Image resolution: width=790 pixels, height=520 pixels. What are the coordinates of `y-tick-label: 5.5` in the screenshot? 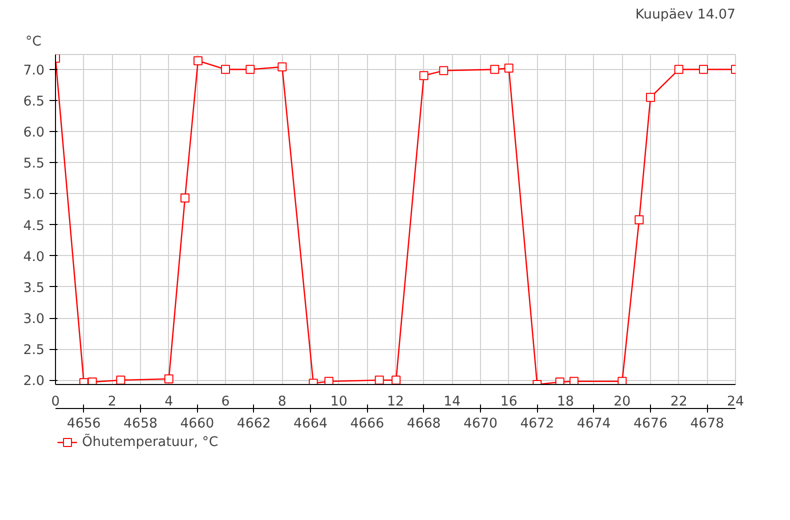 It's located at (34, 164).